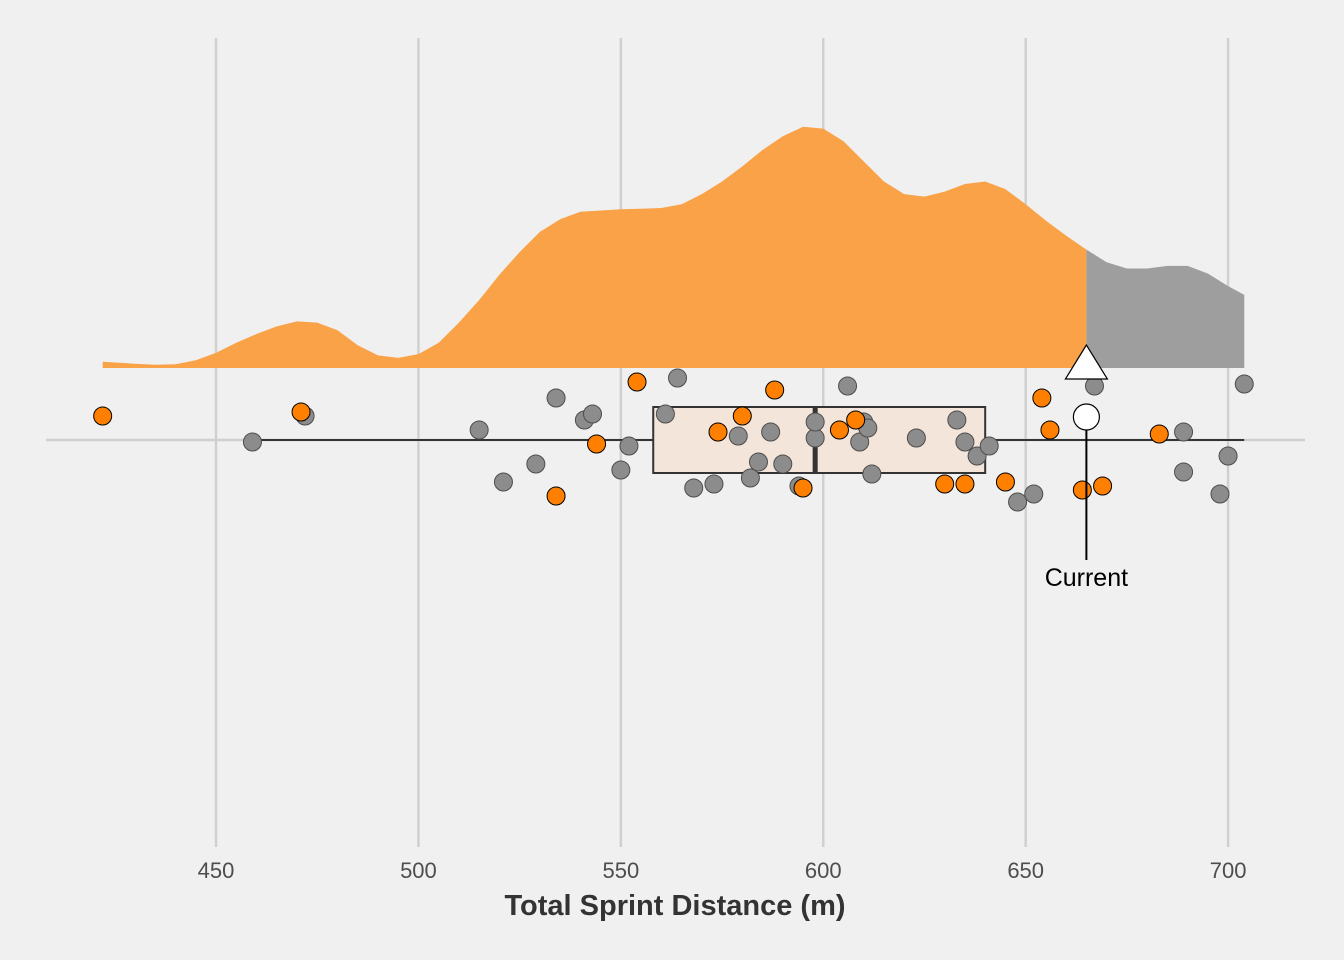 The height and width of the screenshot is (960, 1344). Describe the element at coordinates (418, 870) in the screenshot. I see `x-tick-label-500: 500` at that location.